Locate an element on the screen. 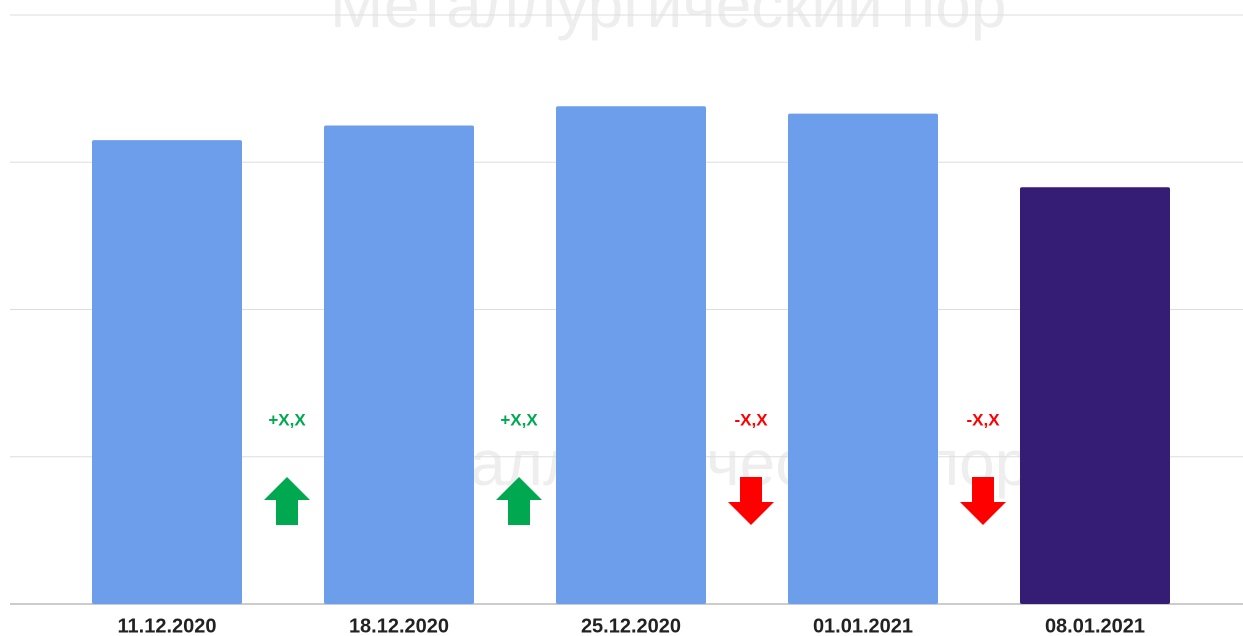 The width and height of the screenshot is (1243, 636). x-tick-label: 25.12.2020 is located at coordinates (631, 625).